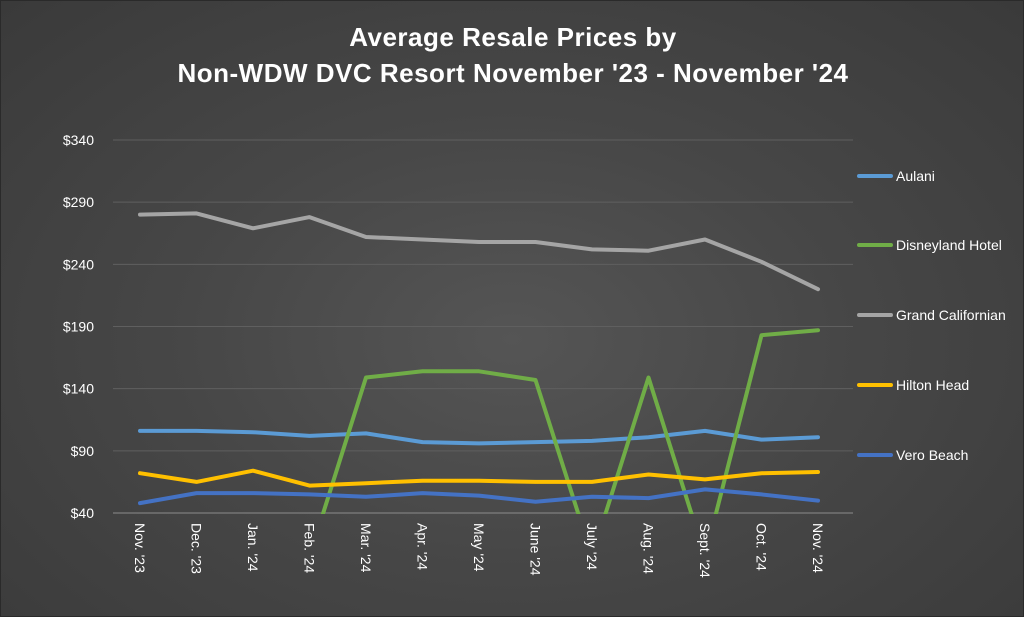 The image size is (1024, 618). I want to click on legend-item: Grand Californian, so click(931, 315).